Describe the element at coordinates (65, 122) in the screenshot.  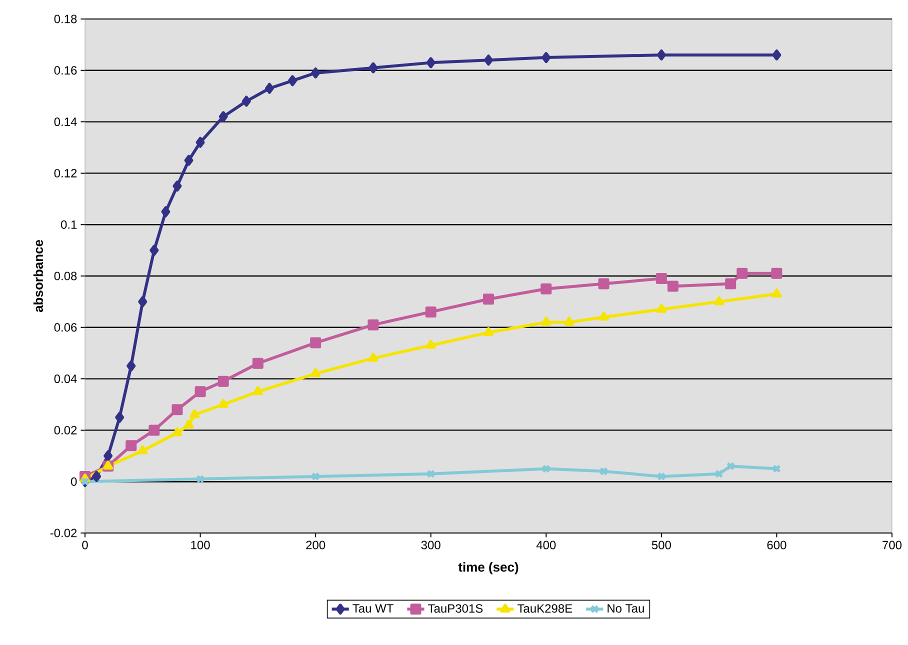
I see `y-tick-label: 0.14` at that location.